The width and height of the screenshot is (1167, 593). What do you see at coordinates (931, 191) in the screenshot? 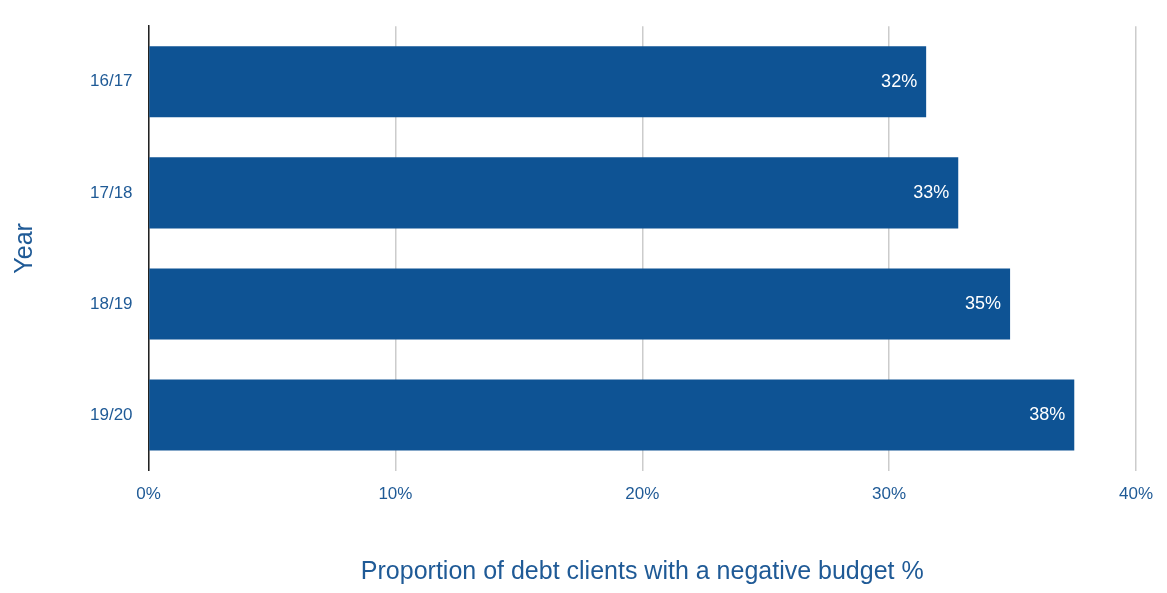
I see `data-label: 33%` at bounding box center [931, 191].